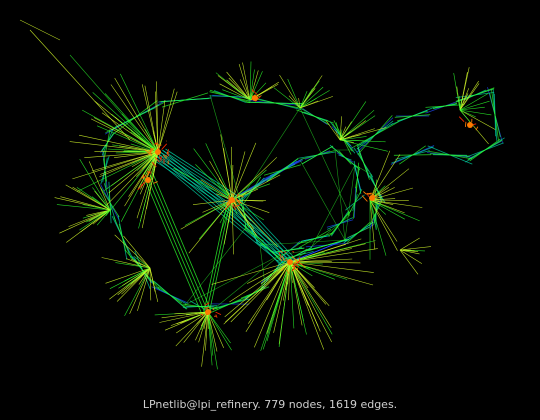 The image size is (540, 420). What do you see at coordinates (232, 200) in the screenshot?
I see `hub-node` at bounding box center [232, 200].